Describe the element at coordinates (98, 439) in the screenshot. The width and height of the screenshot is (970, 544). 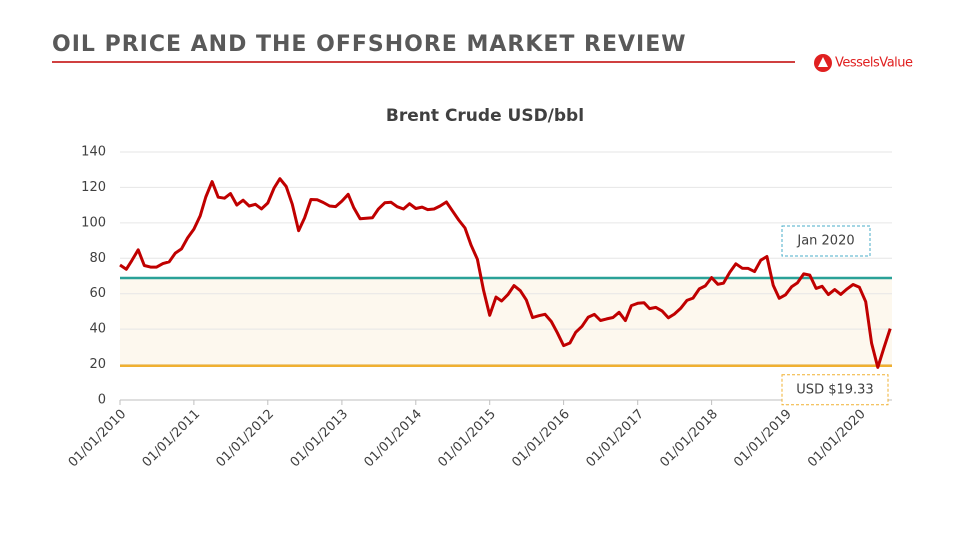
I see `x-tick-label: 01/01/2010` at that location.